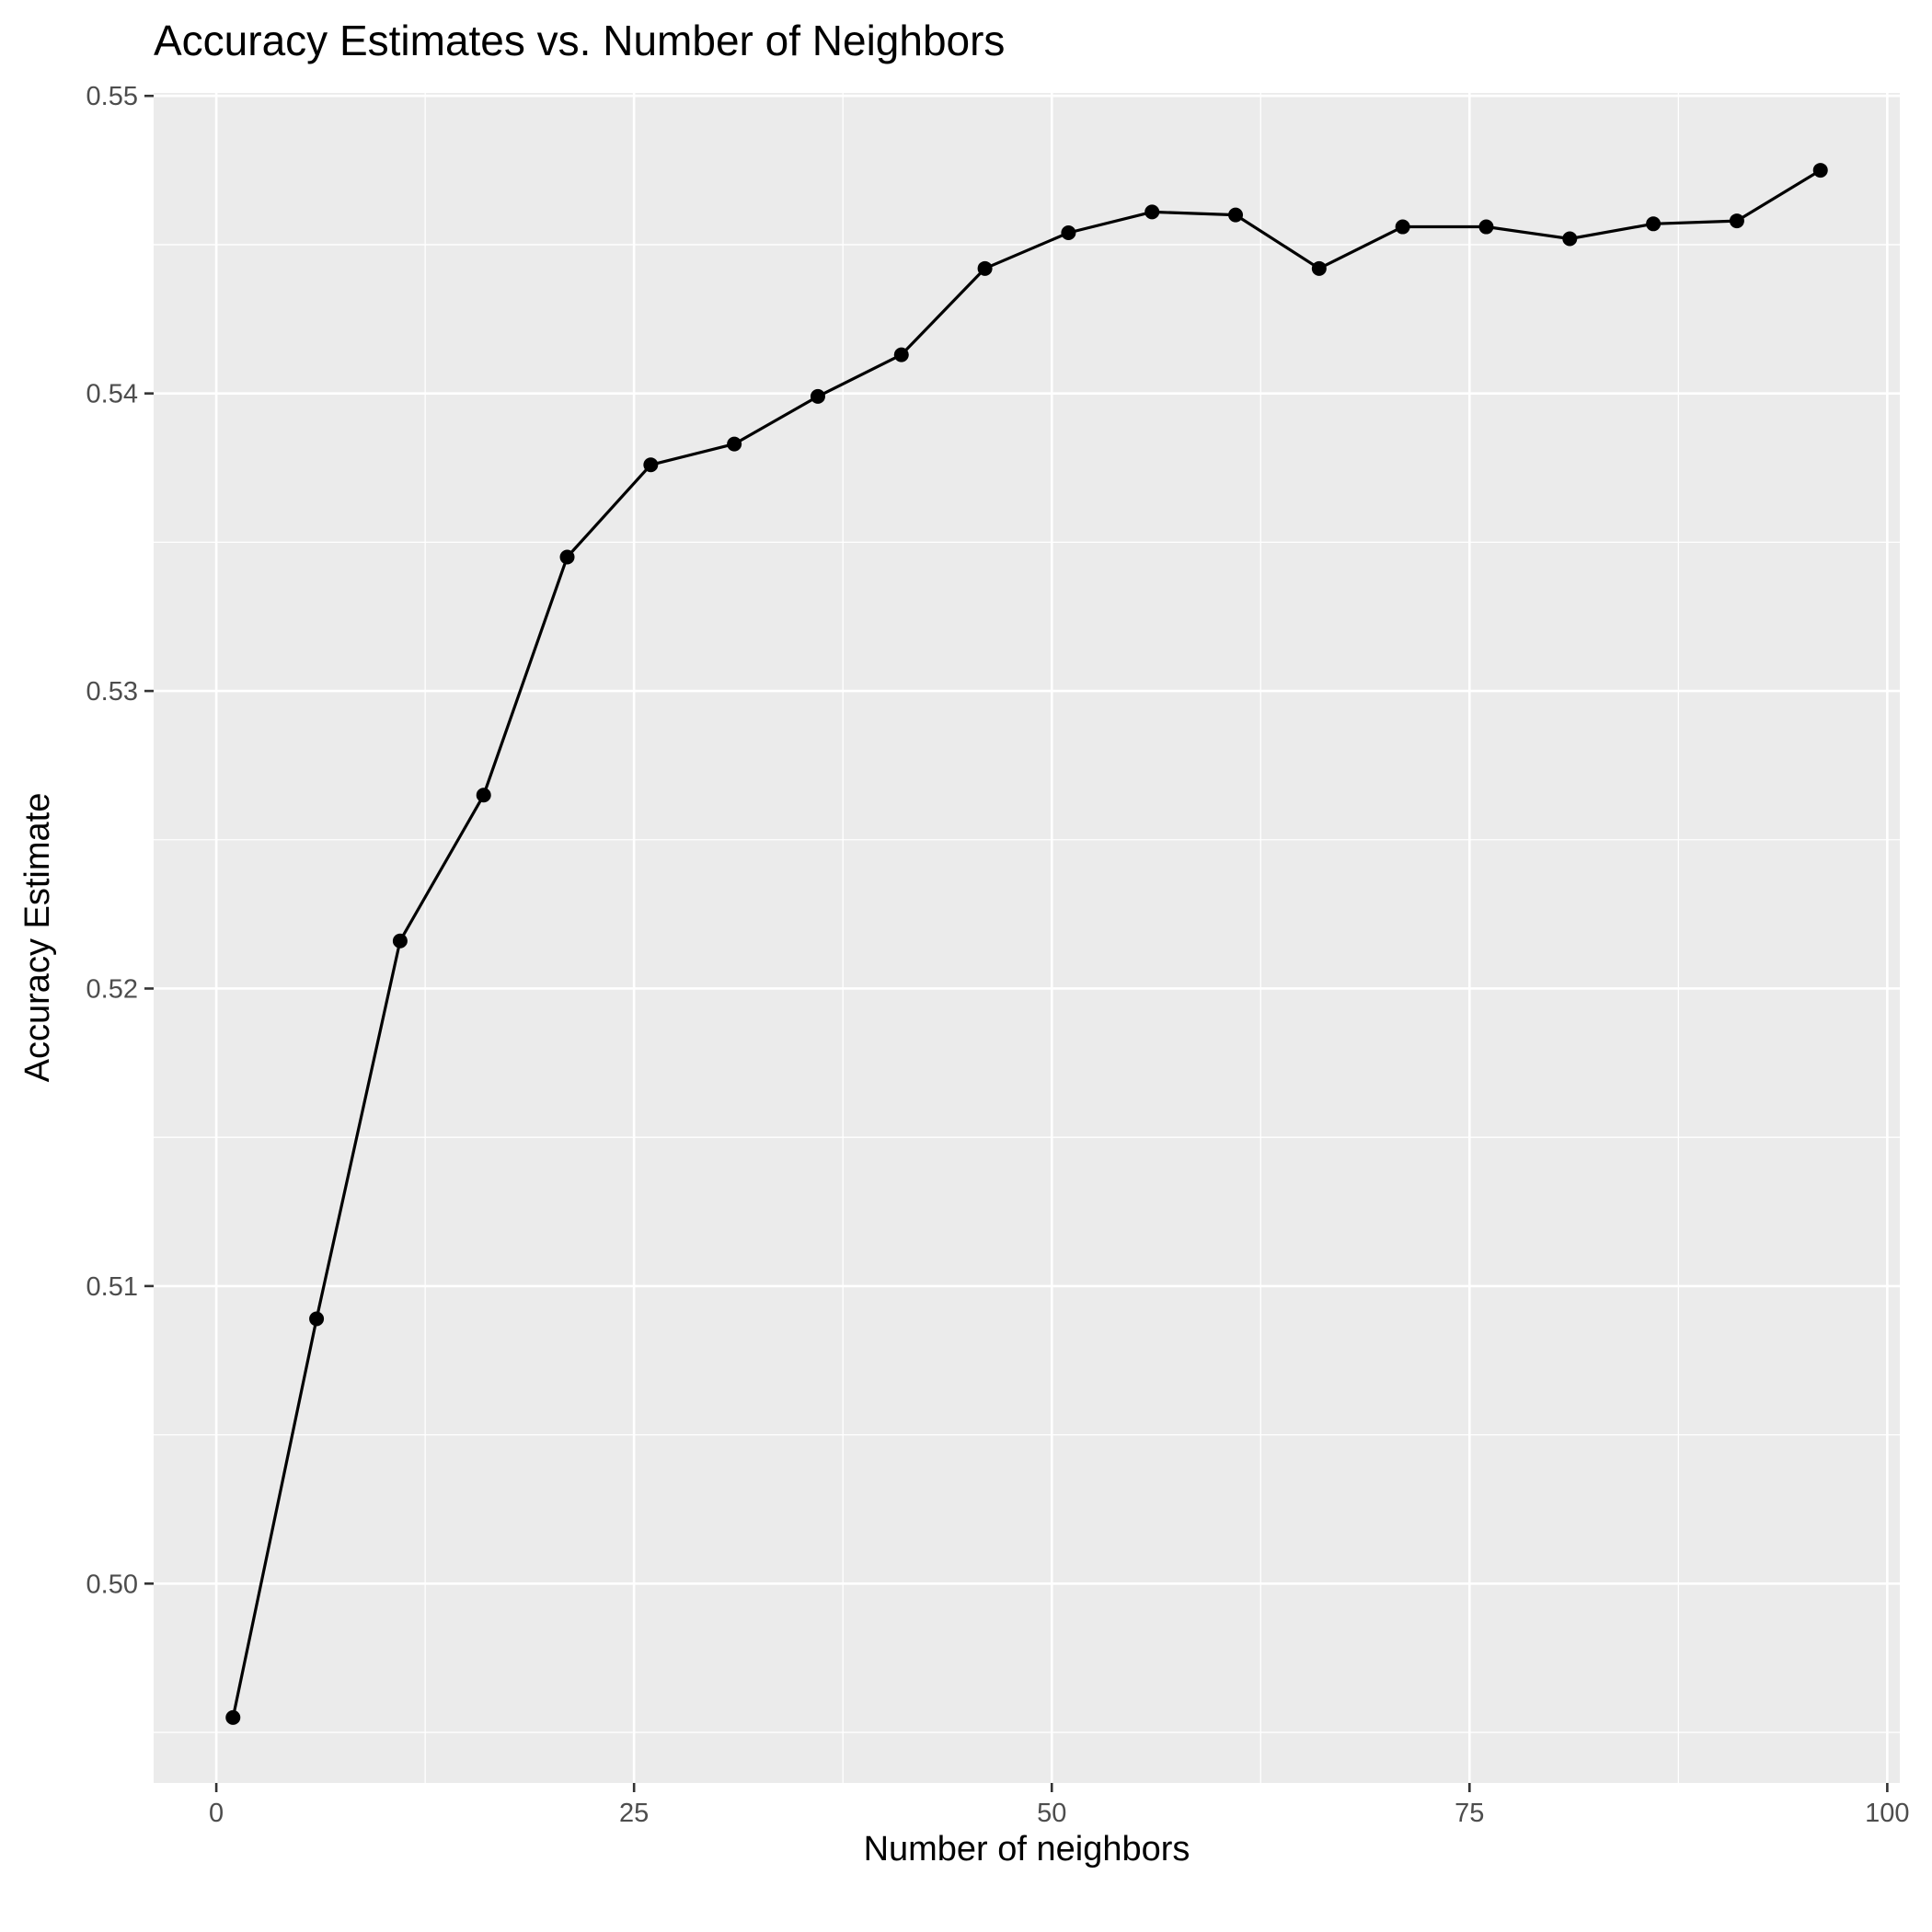 The height and width of the screenshot is (1932, 1932). What do you see at coordinates (112, 1287) in the screenshot?
I see `y-tick-label: 0.51` at bounding box center [112, 1287].